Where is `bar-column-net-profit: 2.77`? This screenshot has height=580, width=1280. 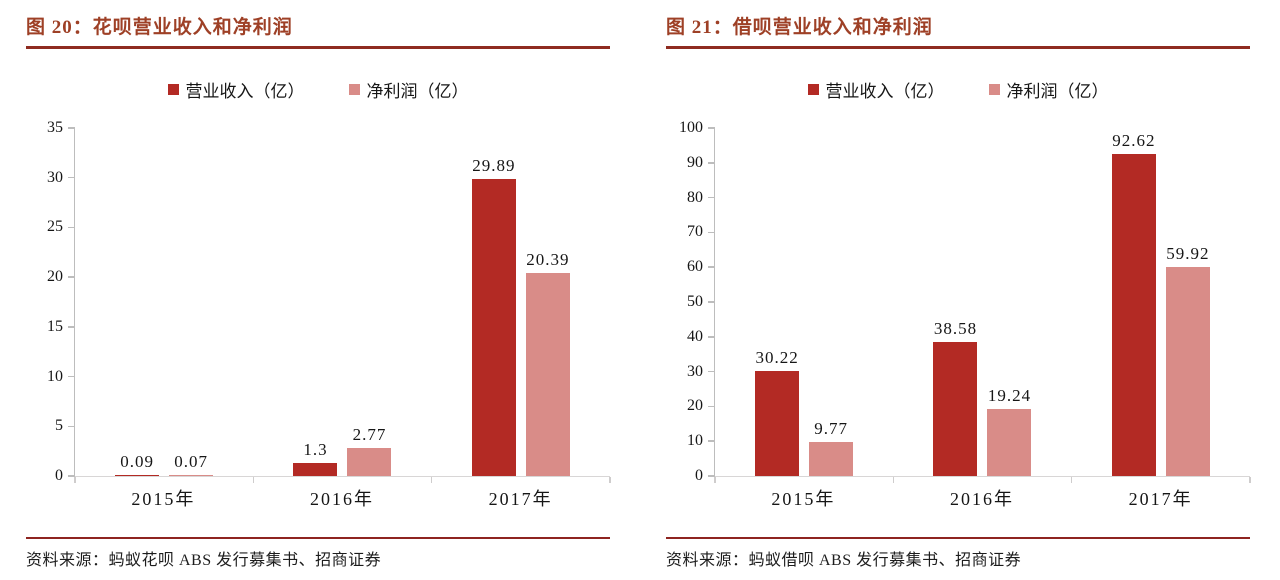
bar-column-net-profit: 2.77 is located at coordinates (369, 450).